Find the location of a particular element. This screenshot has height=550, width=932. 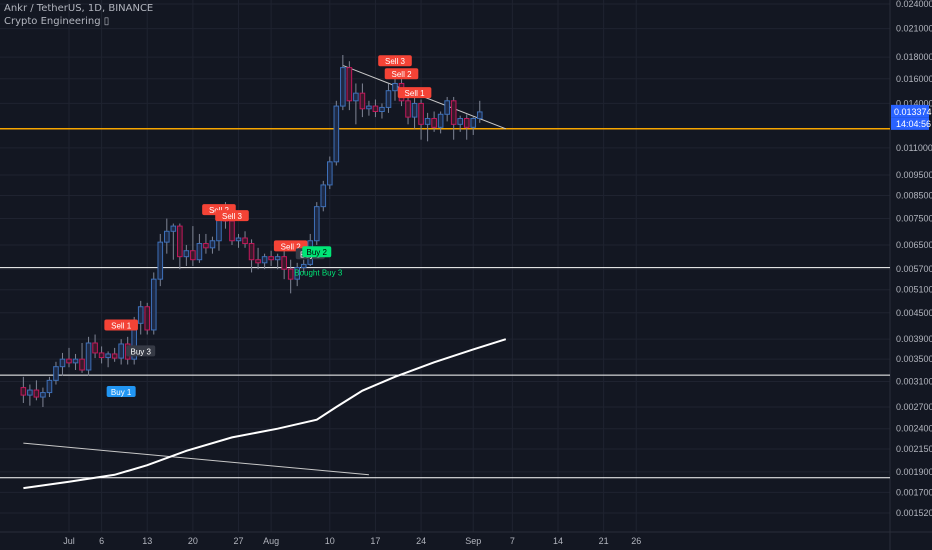

signal-label-green is located at coordinates (317, 252).